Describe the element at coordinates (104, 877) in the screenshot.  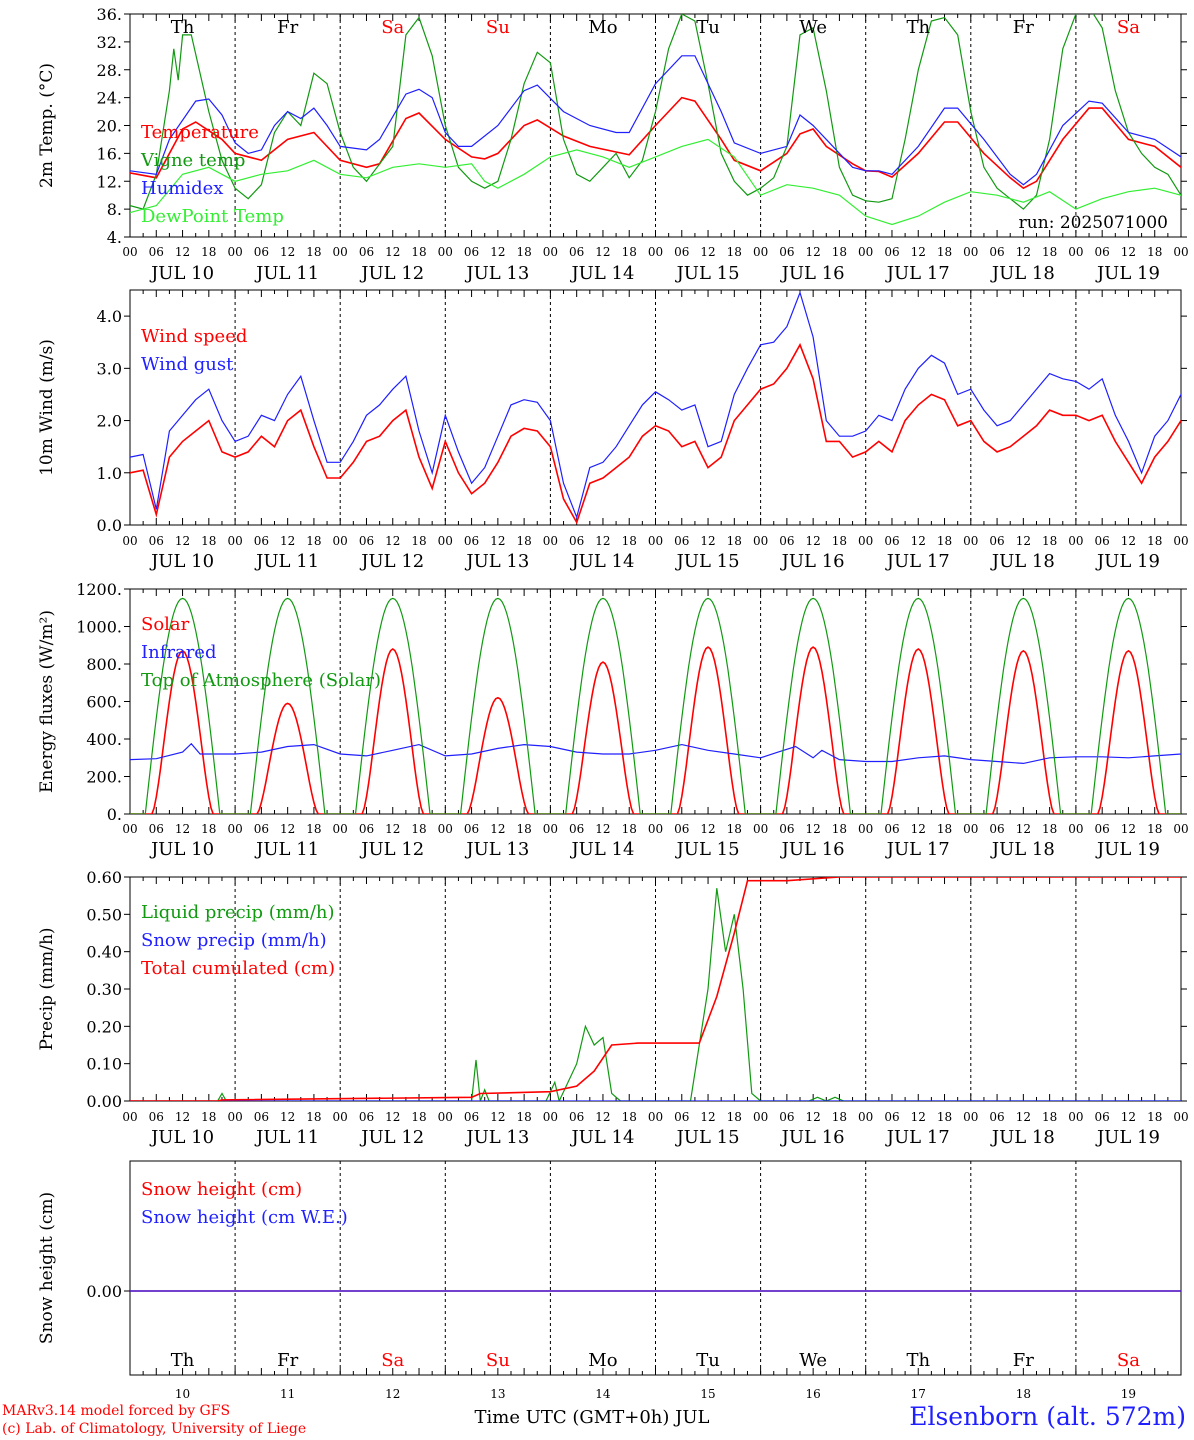
I see `y-tick-label: 0.60` at that location.